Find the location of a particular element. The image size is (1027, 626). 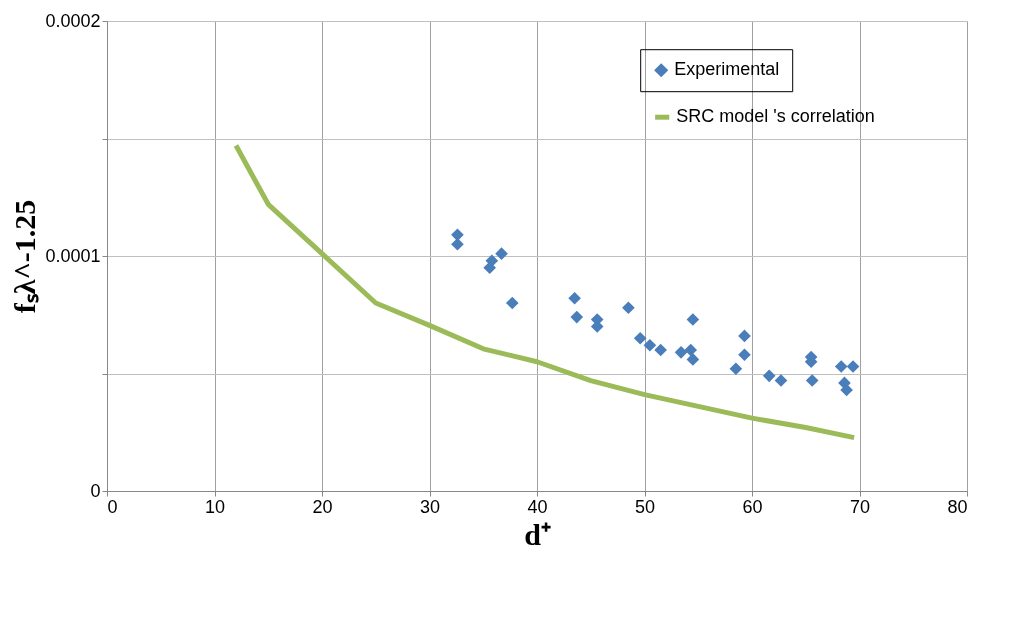

x-tick-label: 50 is located at coordinates (645, 506).